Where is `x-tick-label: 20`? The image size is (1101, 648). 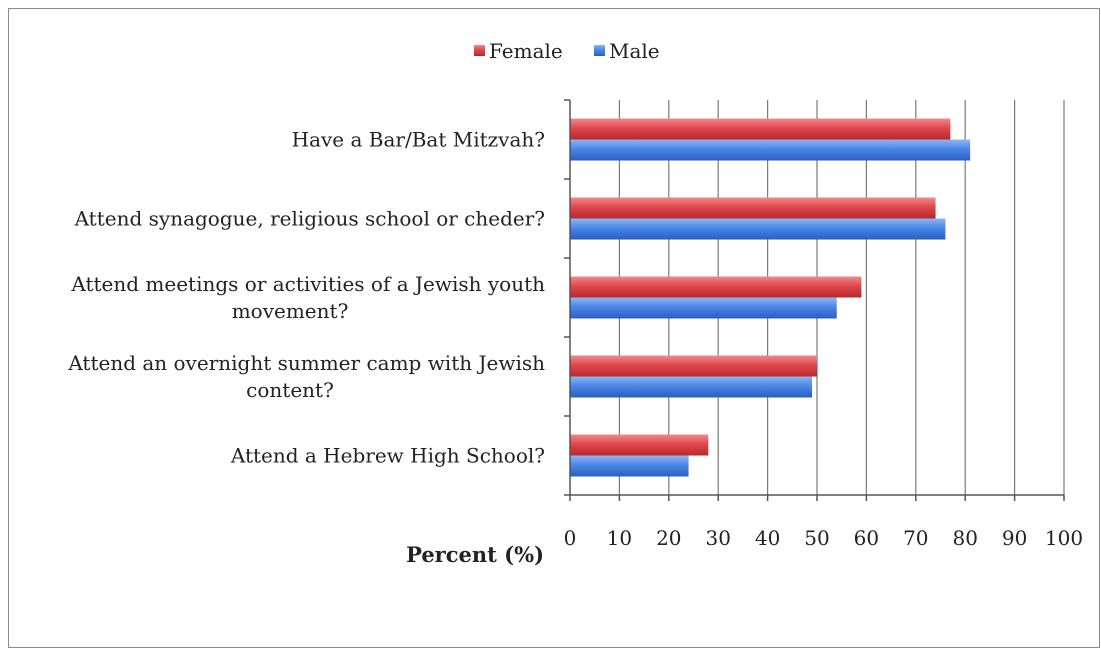
x-tick-label: 20 is located at coordinates (668, 538).